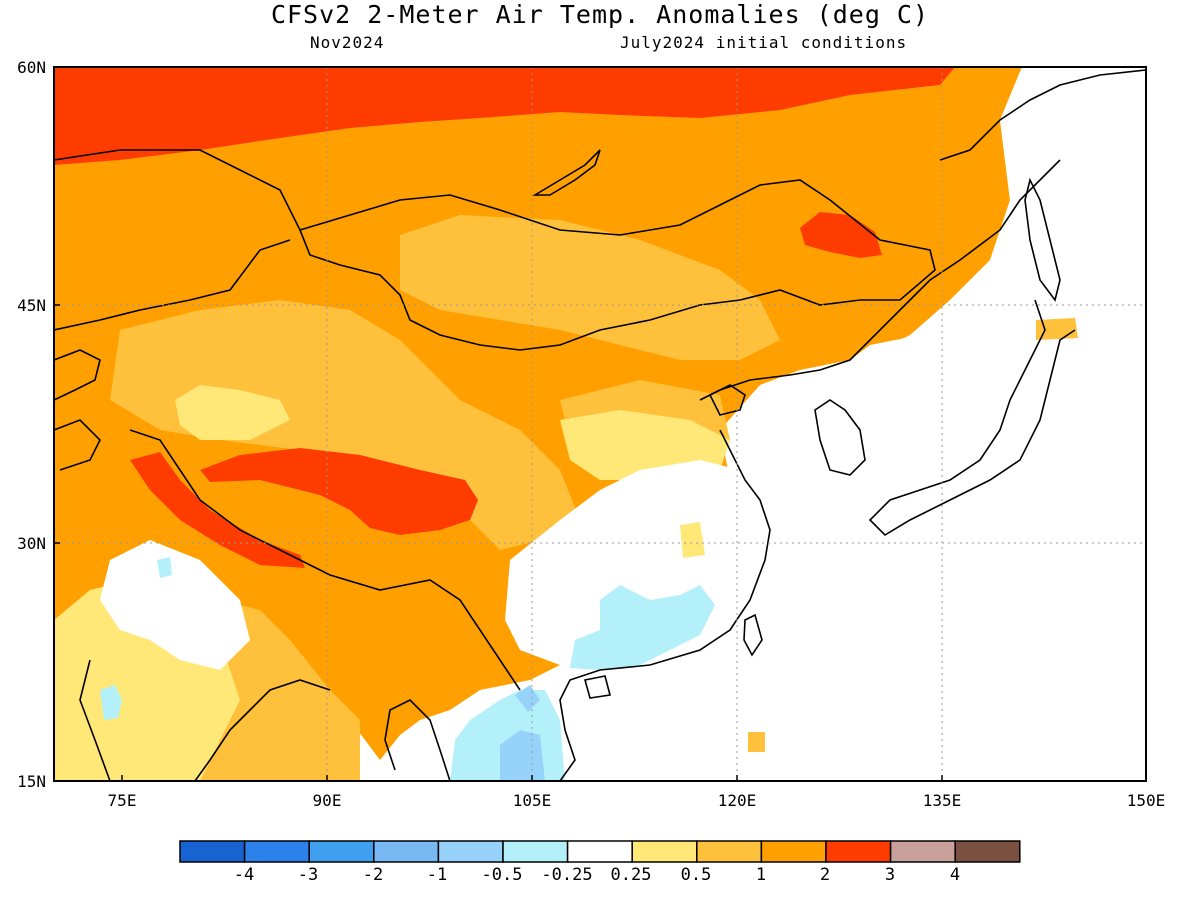  What do you see at coordinates (532, 800) in the screenshot?
I see `lon-tick-label: 105E` at bounding box center [532, 800].